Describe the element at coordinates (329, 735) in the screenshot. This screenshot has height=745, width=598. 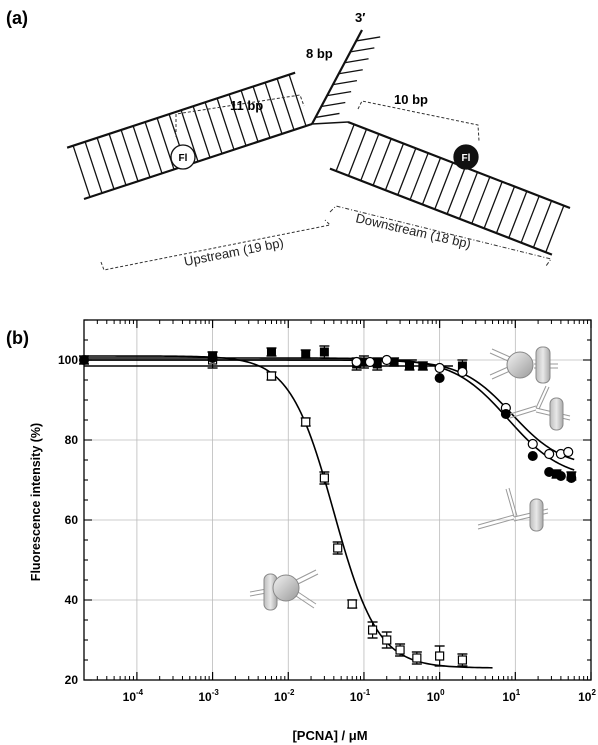
I see `x-axis-label: [PCNA] / μM` at that location.